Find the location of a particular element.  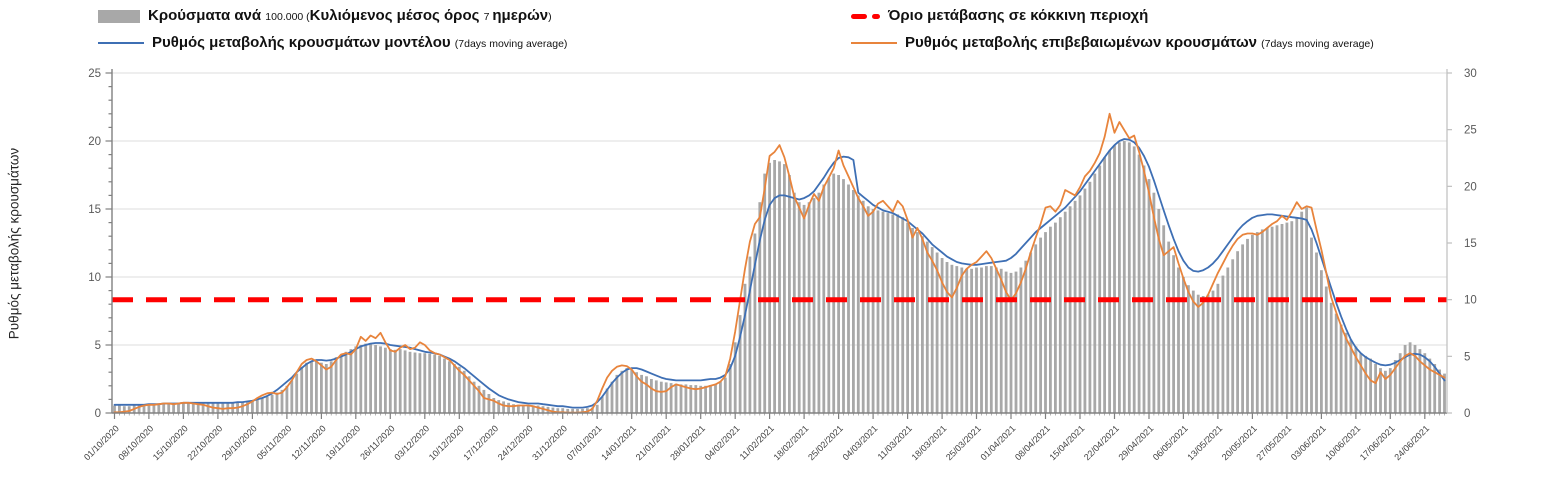

svg-text: 30 is located at coordinates (1470, 74).